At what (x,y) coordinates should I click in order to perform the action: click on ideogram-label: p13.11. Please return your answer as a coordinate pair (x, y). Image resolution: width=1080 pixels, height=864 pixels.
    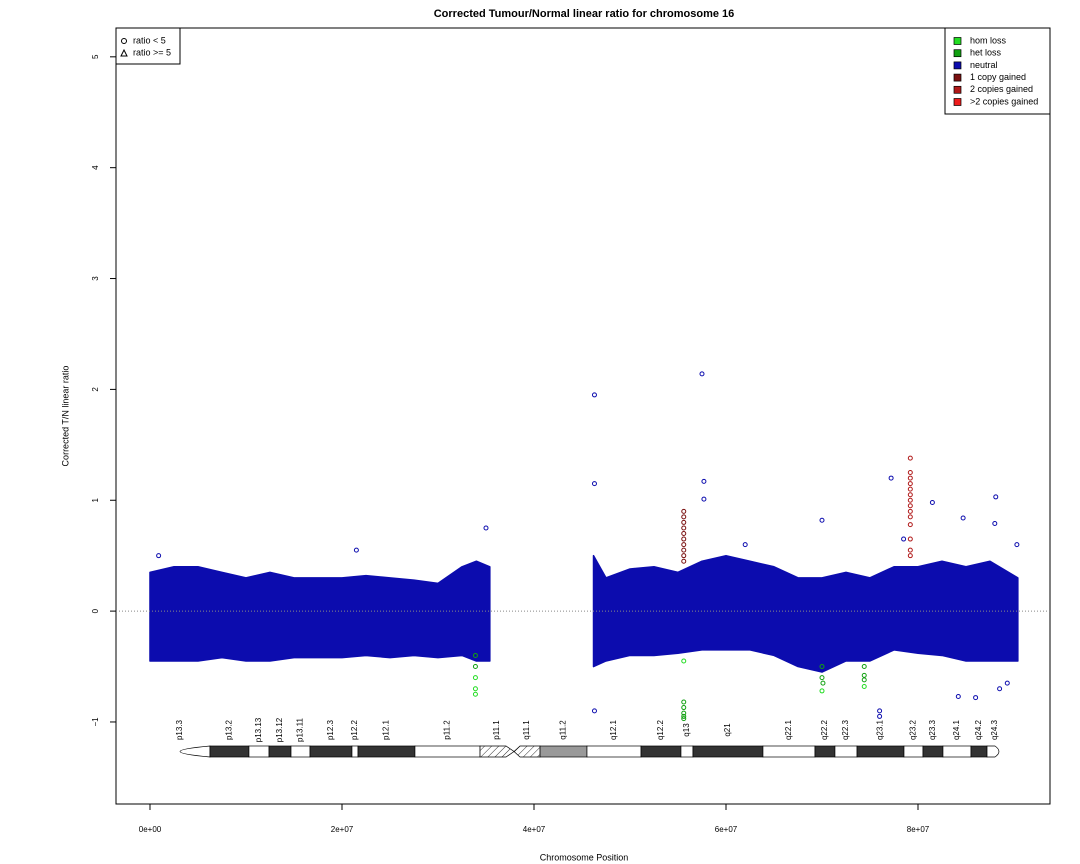
    Looking at the image, I should click on (300, 730).